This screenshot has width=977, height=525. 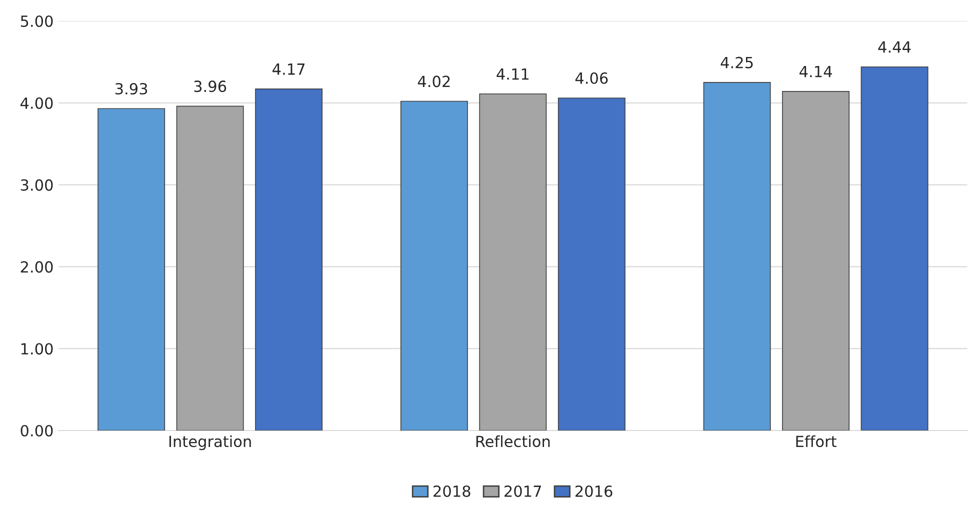 I want to click on data-label: 4.06, so click(x=591, y=78).